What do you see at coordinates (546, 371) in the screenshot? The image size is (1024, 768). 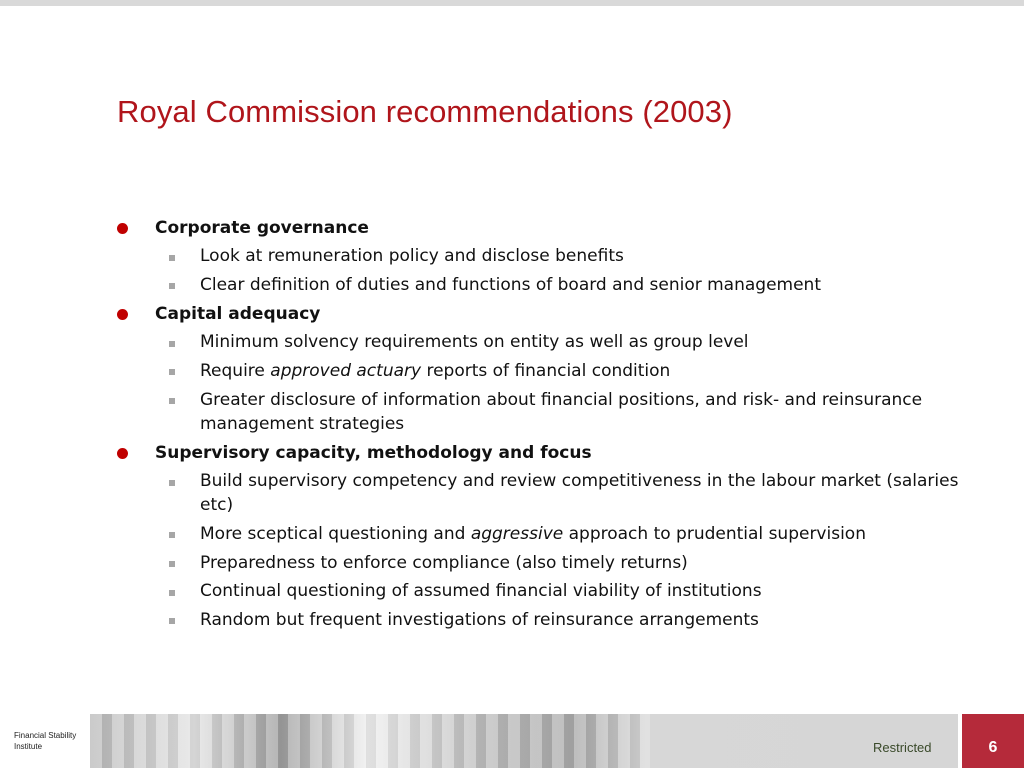 I see `sub-bullet-text: reports of financial condition` at bounding box center [546, 371].